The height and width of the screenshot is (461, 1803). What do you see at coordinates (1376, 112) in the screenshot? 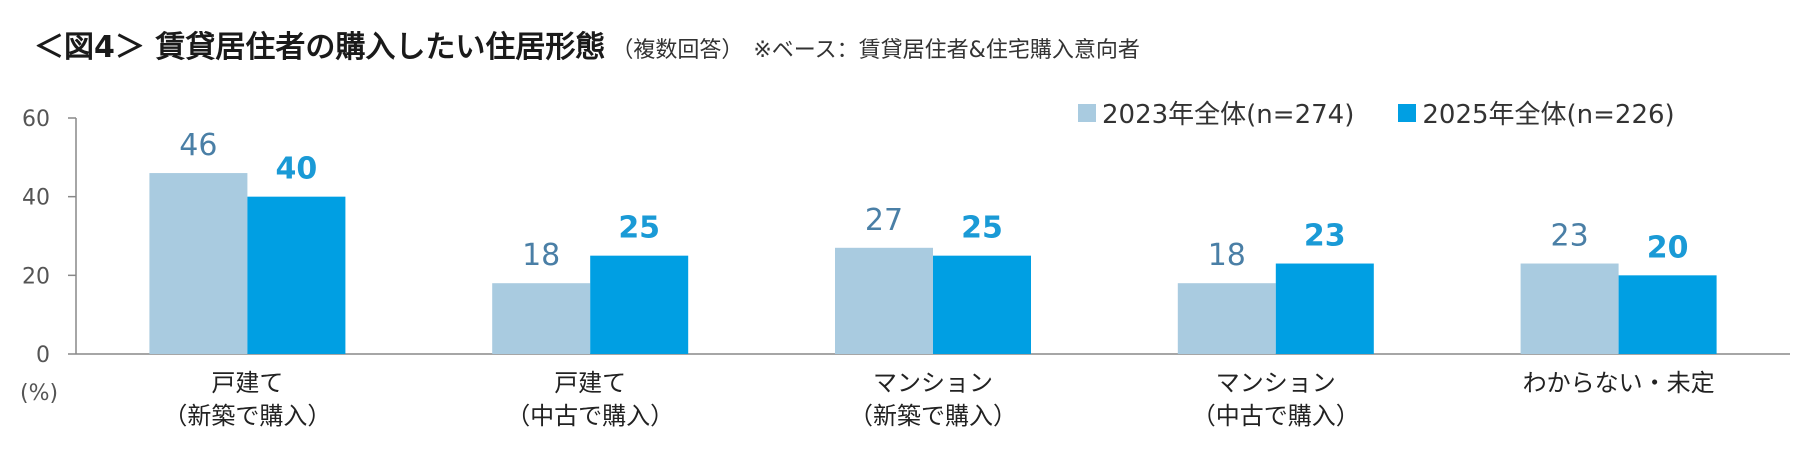
I see `chart-legend: 2023年全体(n=274) 2025年全体(n=226)` at bounding box center [1376, 112].